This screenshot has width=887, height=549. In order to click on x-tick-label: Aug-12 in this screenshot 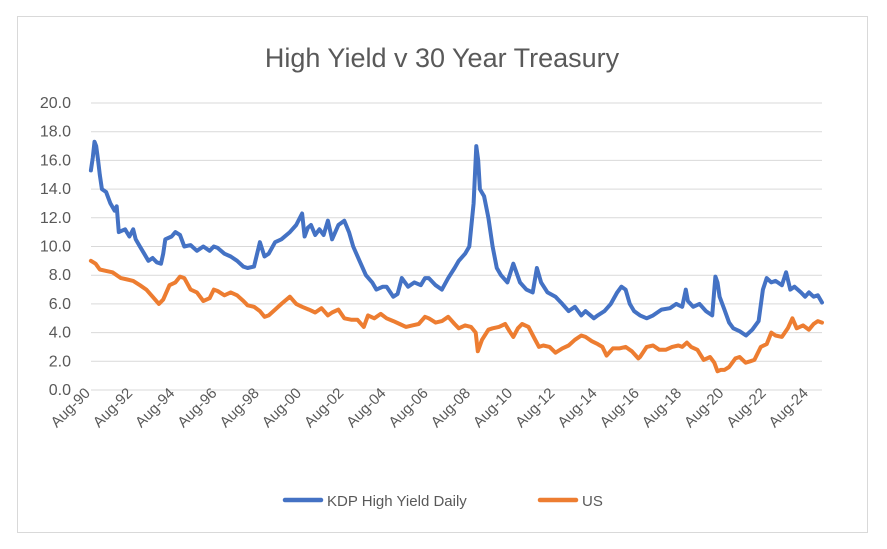, I will do `click(535, 408)`.